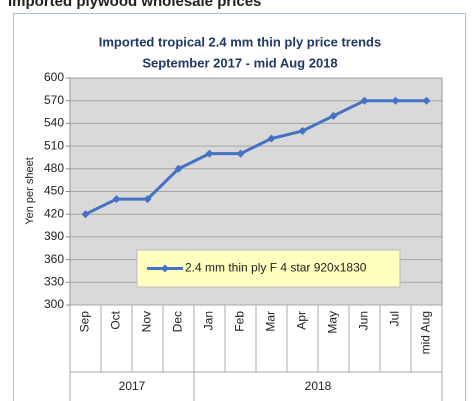 Image resolution: width=474 pixels, height=401 pixels. What do you see at coordinates (54, 191) in the screenshot?
I see `y-tick-label: 450` at bounding box center [54, 191].